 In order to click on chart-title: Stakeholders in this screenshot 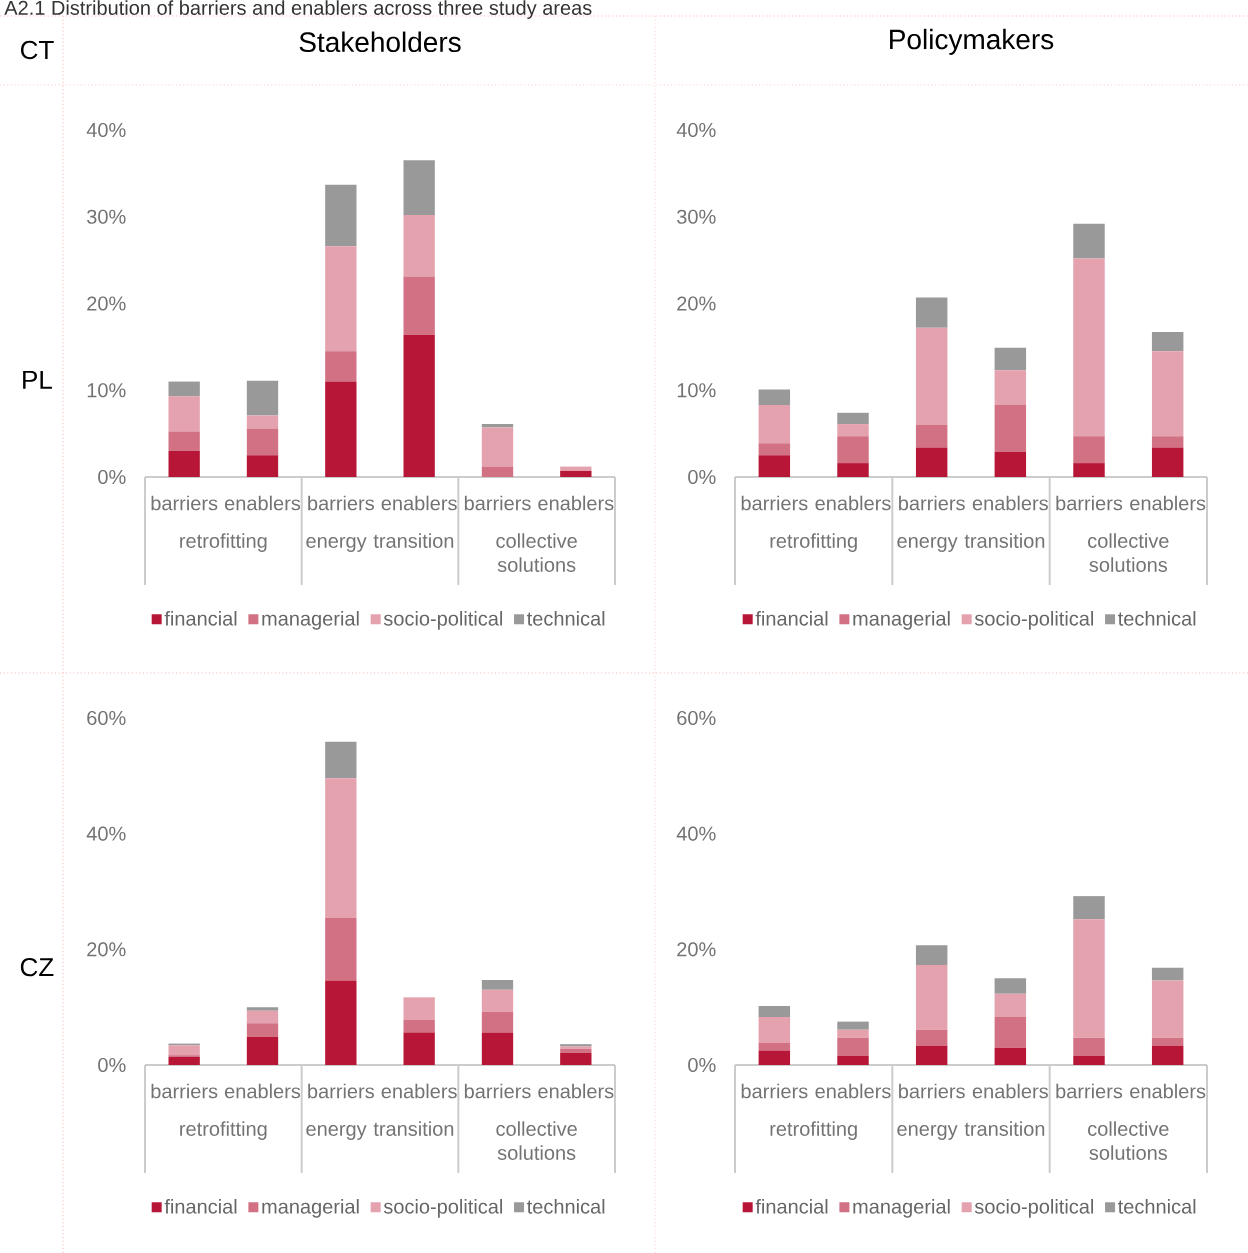, I will do `click(380, 42)`.